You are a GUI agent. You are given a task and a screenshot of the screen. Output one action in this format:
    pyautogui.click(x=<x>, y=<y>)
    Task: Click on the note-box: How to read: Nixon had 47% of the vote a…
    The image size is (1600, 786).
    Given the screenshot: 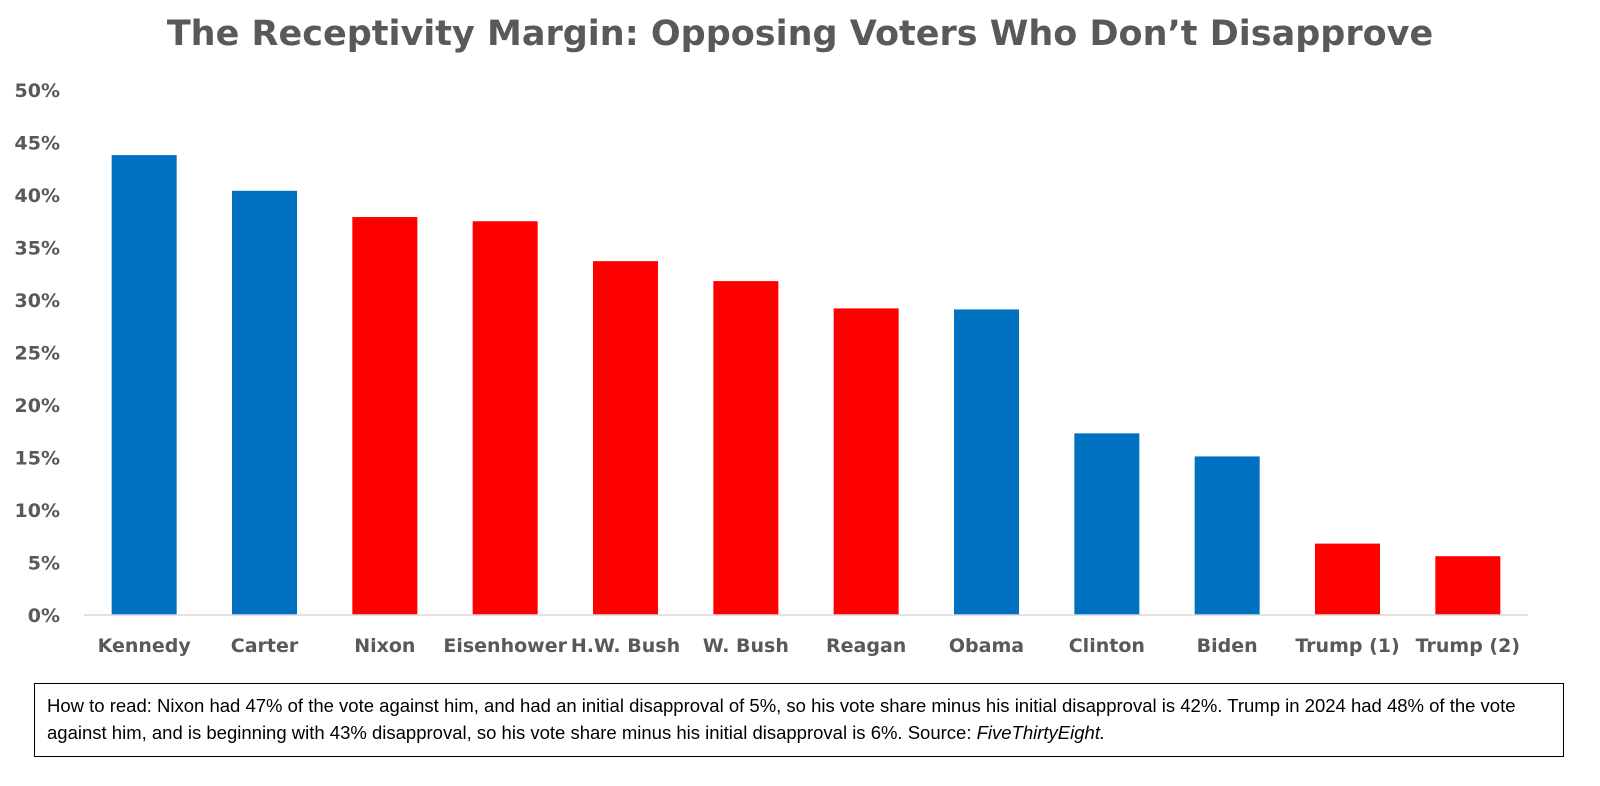 What is the action you would take?
    pyautogui.click(x=799, y=720)
    